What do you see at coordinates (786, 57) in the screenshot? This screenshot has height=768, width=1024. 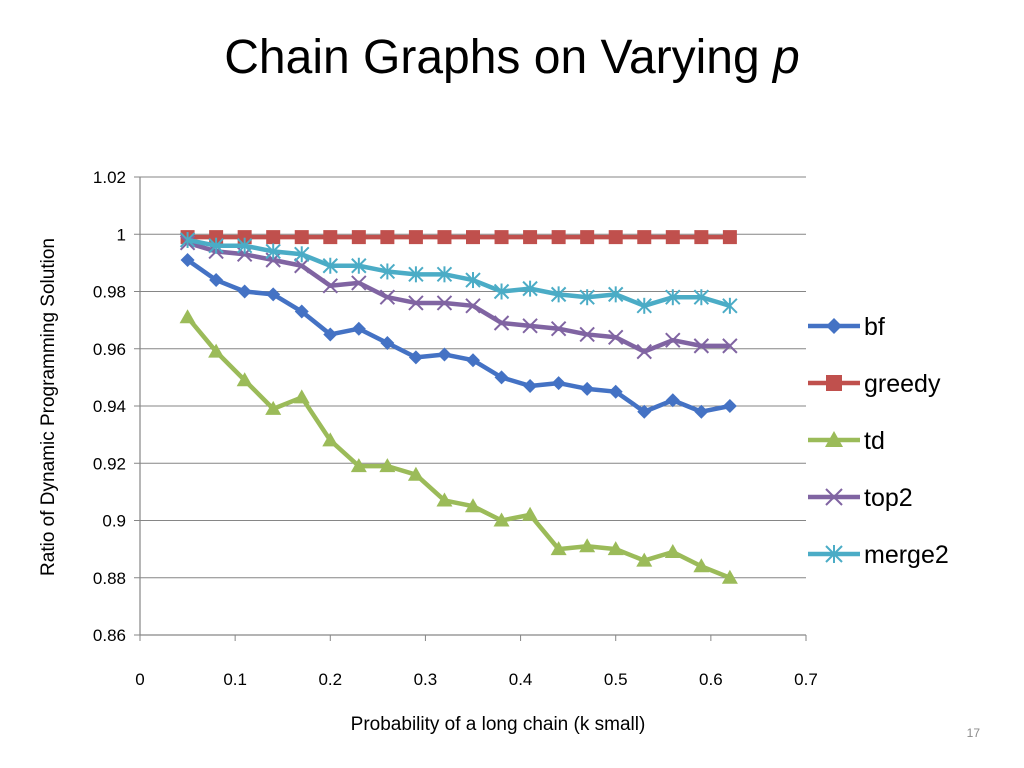 I see `slide-title-italic: p` at bounding box center [786, 57].